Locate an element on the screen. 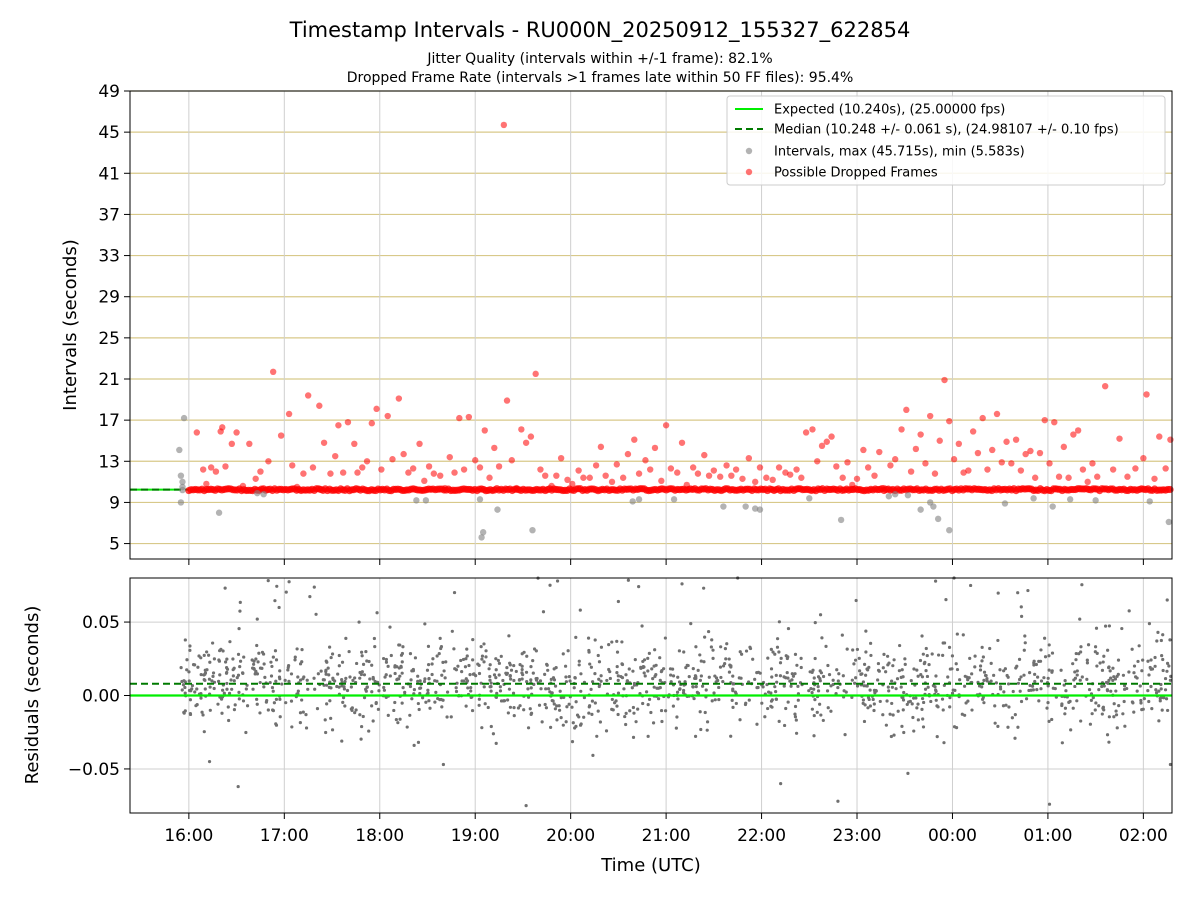 The height and width of the screenshot is (900, 1200). residual-outlier-point is located at coordinates (682, 584).